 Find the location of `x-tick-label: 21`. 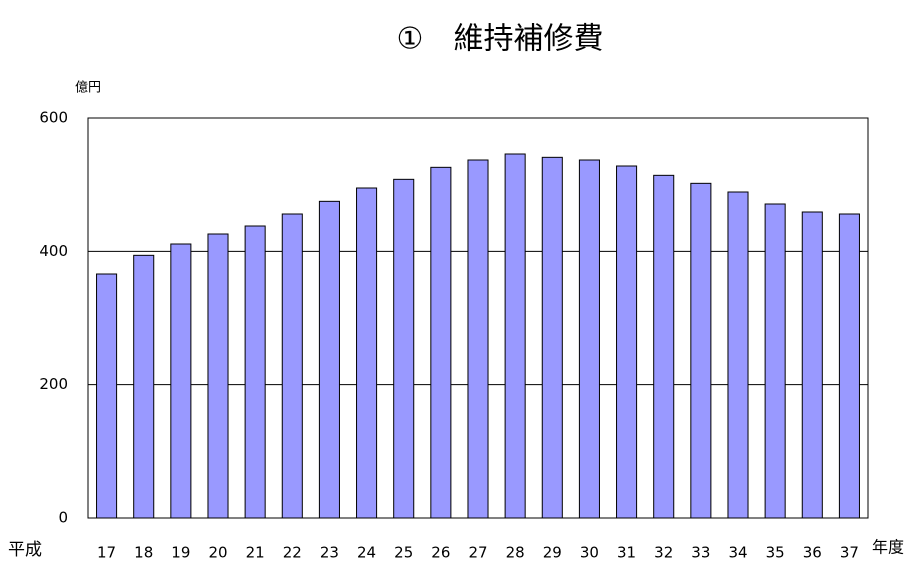

x-tick-label: 21 is located at coordinates (255, 553).